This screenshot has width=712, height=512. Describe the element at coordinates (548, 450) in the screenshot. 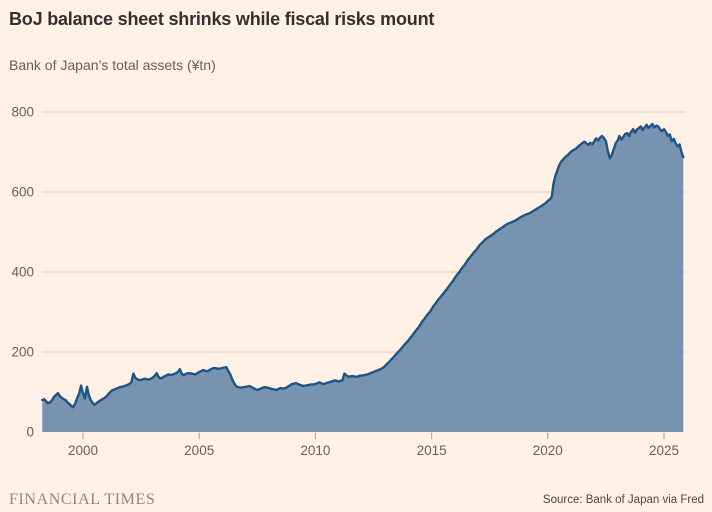

I see `x-axis-label-2020: 2020` at that location.